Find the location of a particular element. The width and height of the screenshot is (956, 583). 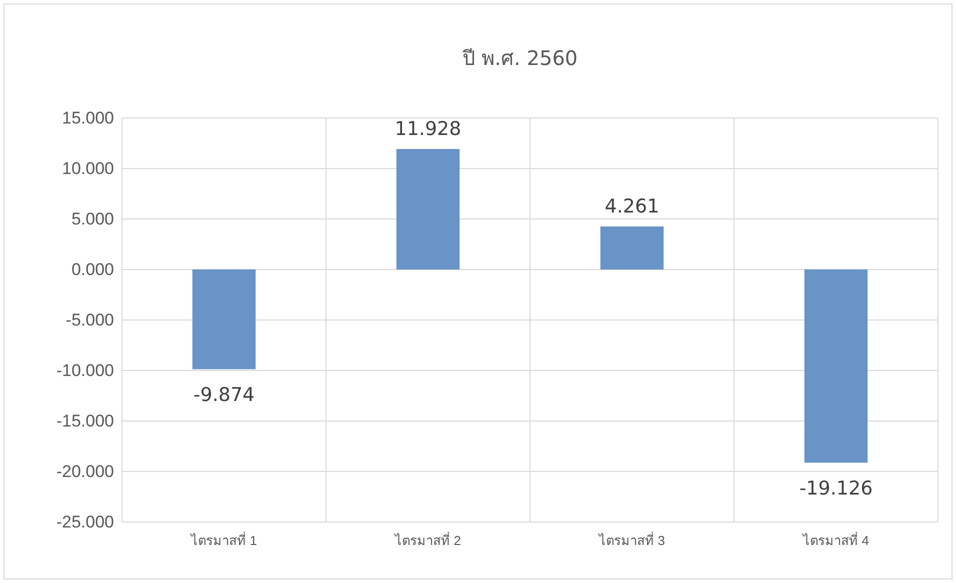

chart-title: ปี พ.ศ. 2560 is located at coordinates (520, 58).